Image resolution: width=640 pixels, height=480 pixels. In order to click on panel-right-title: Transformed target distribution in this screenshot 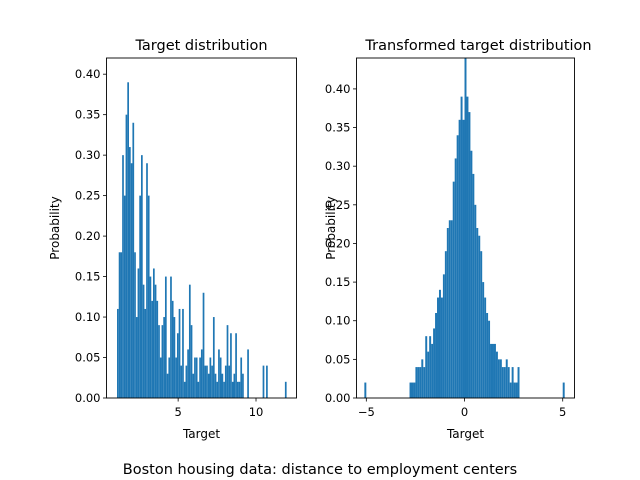, I will do `click(477, 46)`.